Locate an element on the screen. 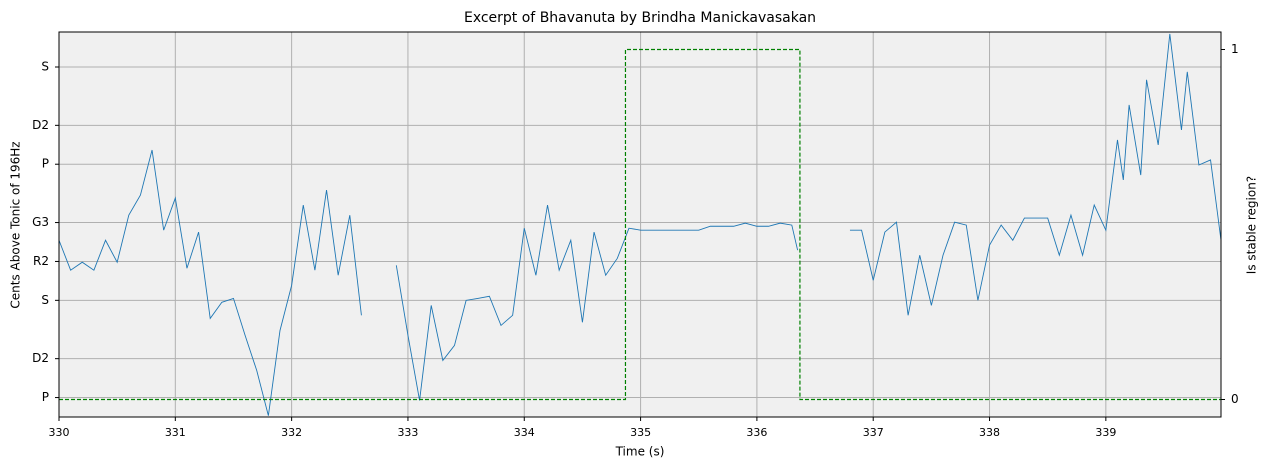  y2-tick-label: 0 is located at coordinates (1235, 399).